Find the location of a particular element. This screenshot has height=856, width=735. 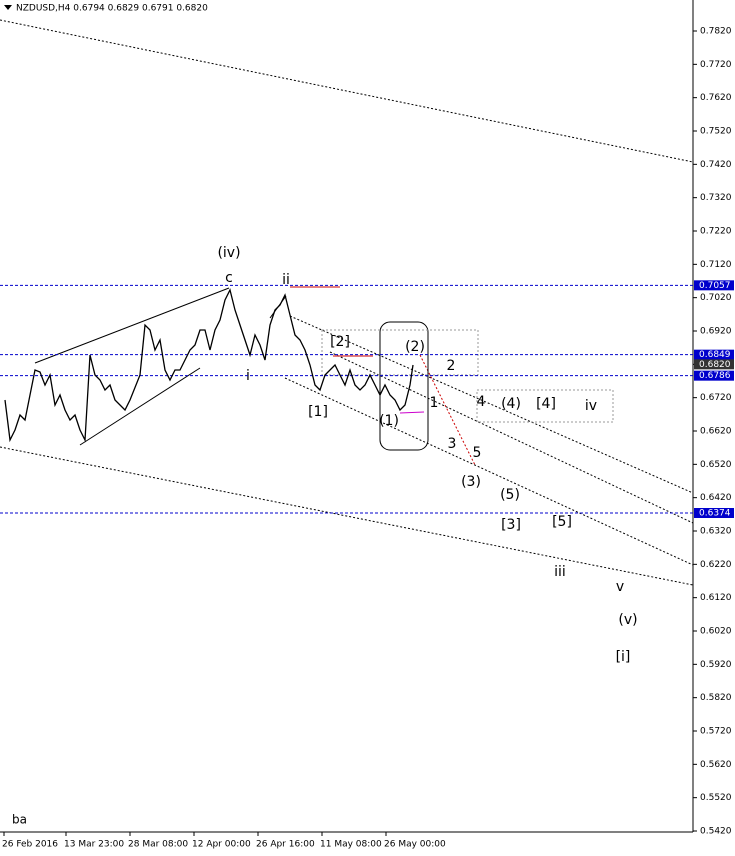

wave-label: (5) is located at coordinates (510, 495).